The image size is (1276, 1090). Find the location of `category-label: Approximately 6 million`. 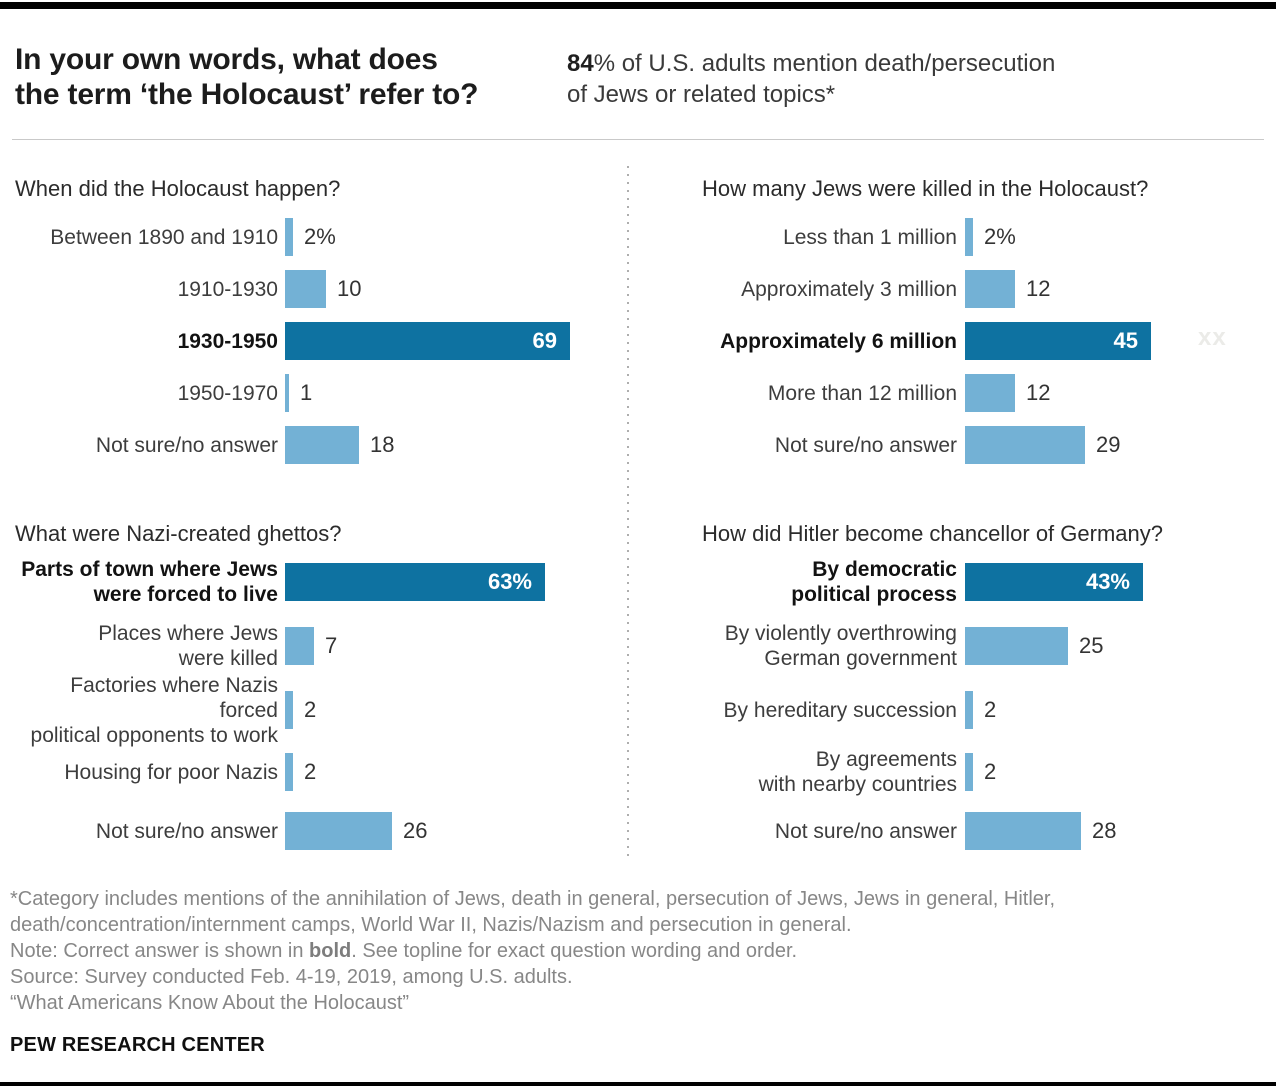

category-label: Approximately 6 million is located at coordinates (838, 341).